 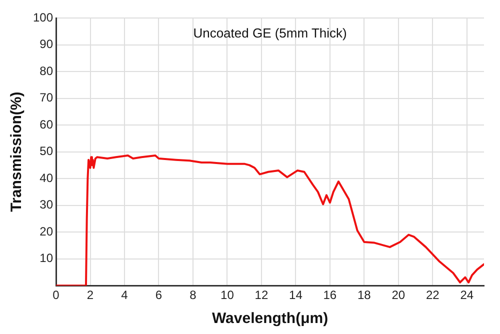 I want to click on text: Uncoated GE (5mm Thick), so click(x=270, y=33).